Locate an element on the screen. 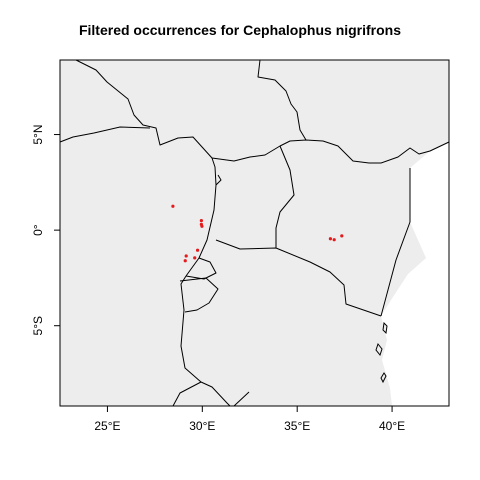  x-tick-label: 30°E is located at coordinates (202, 426).